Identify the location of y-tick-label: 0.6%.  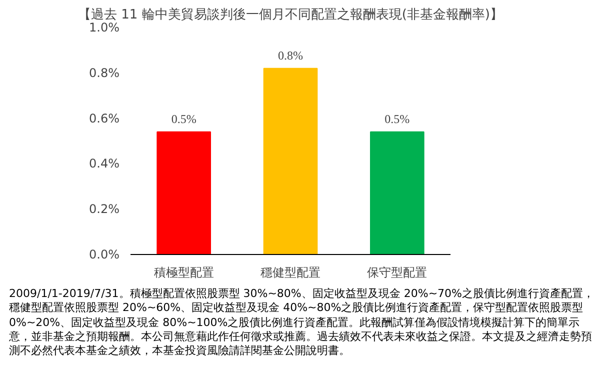
(104, 118).